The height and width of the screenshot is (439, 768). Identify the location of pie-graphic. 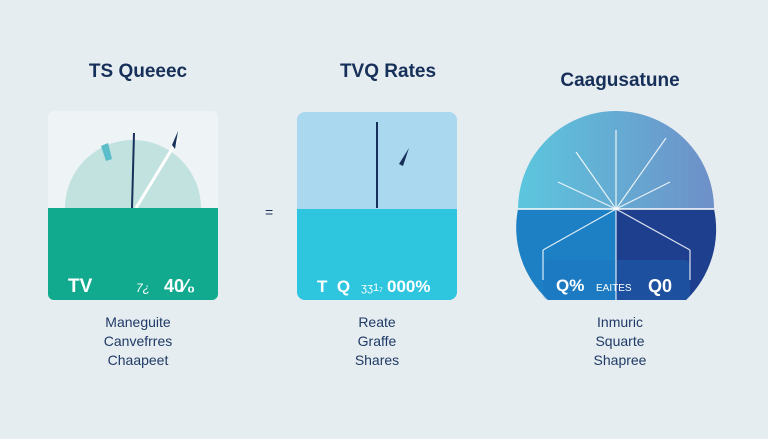
(616, 205).